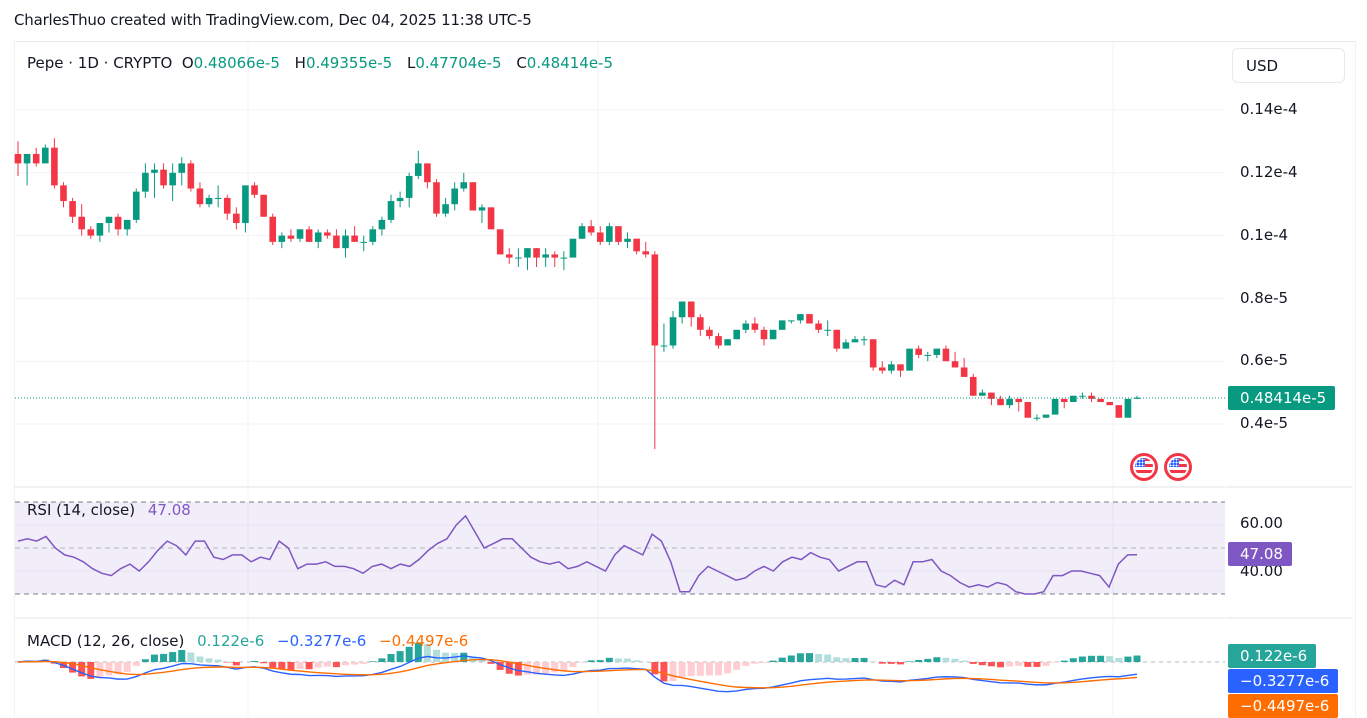 This screenshot has width=1367, height=718. I want to click on rsi-legend: RSI (14, close) 47.08, so click(113, 510).